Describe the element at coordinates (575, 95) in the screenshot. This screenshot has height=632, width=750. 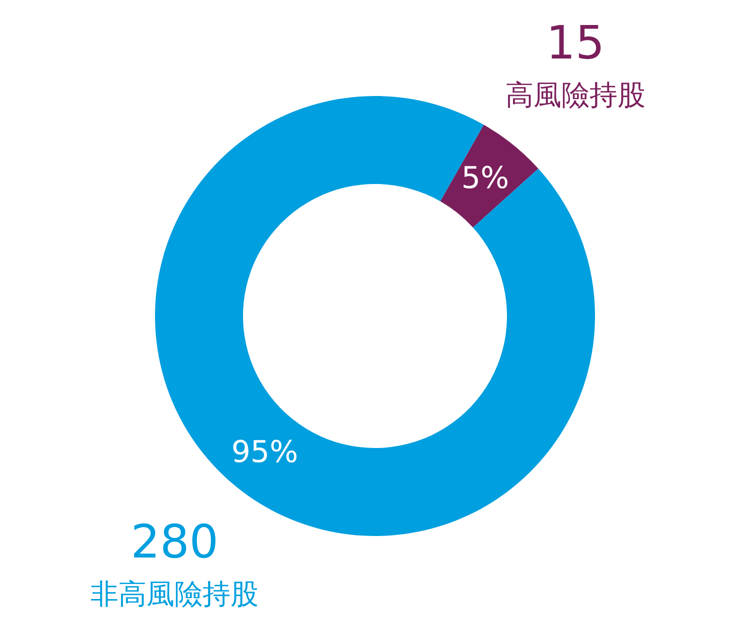
I see `slice-label: 高風險持股` at that location.